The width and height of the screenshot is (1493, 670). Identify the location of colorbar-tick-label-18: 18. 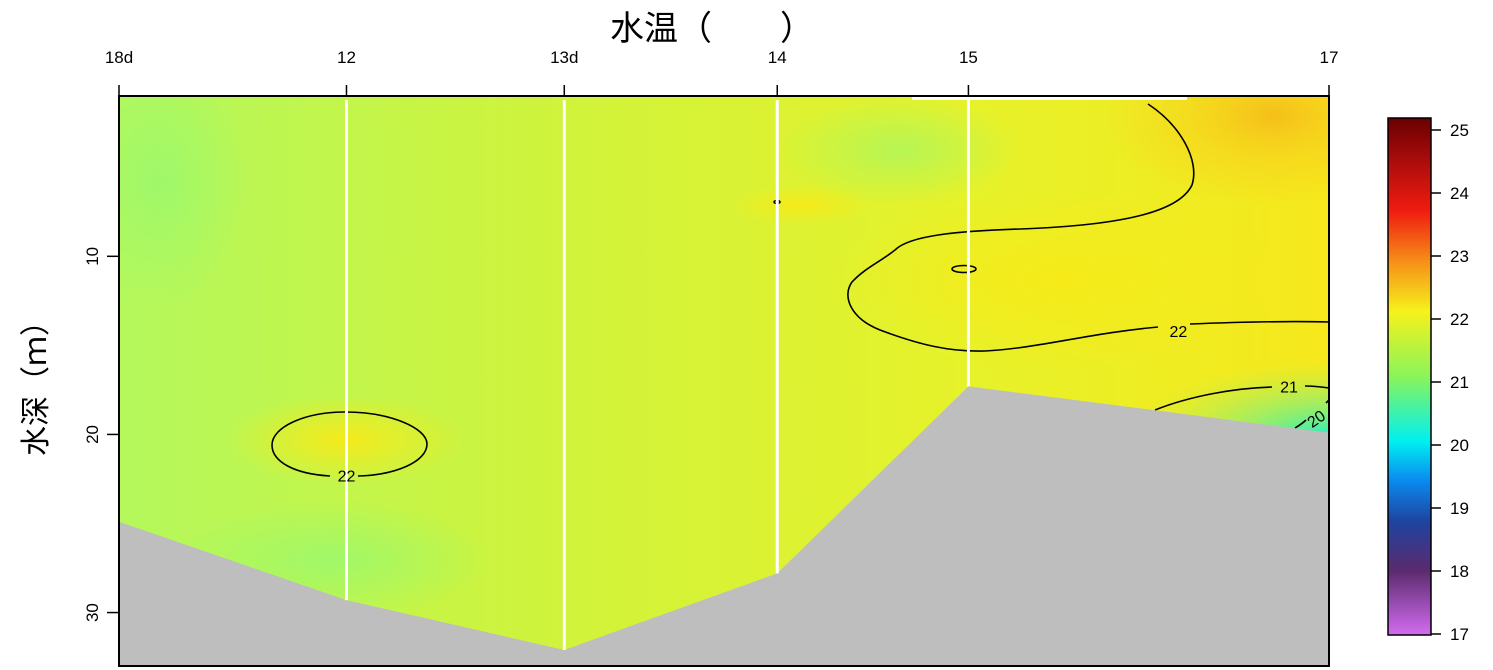
(1459, 571).